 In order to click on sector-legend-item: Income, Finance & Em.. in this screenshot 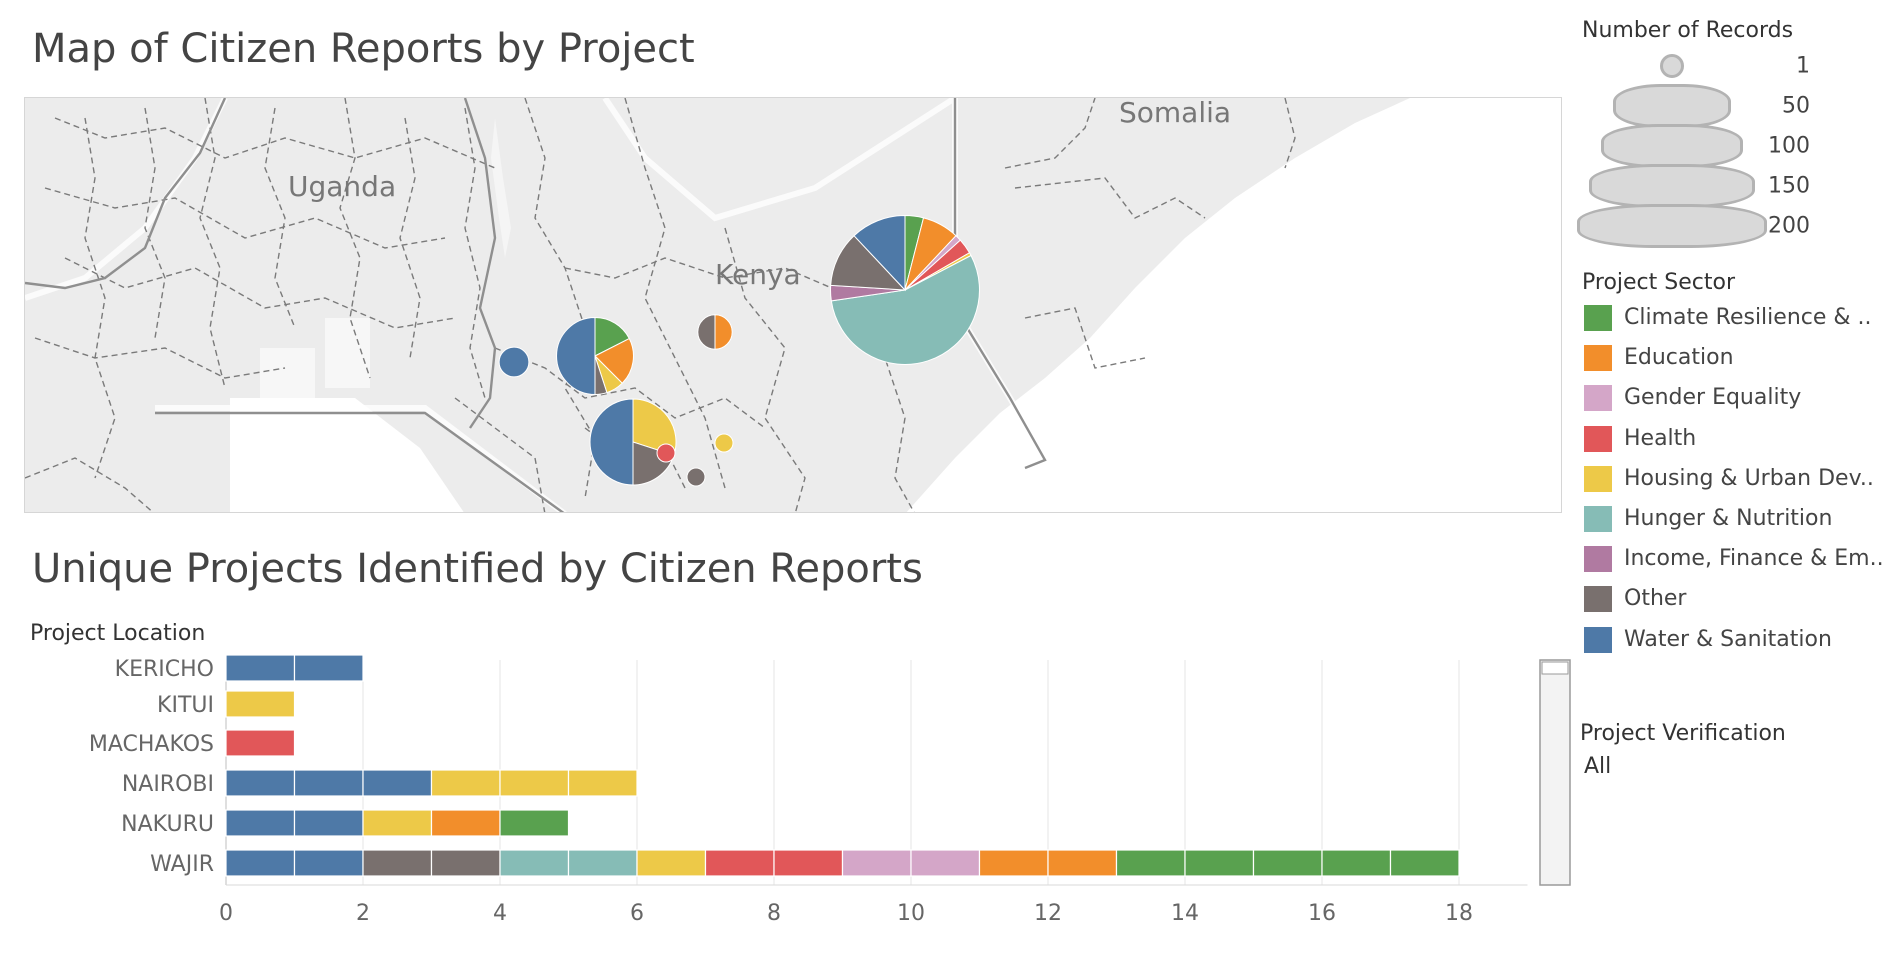, I will do `click(1739, 559)`.